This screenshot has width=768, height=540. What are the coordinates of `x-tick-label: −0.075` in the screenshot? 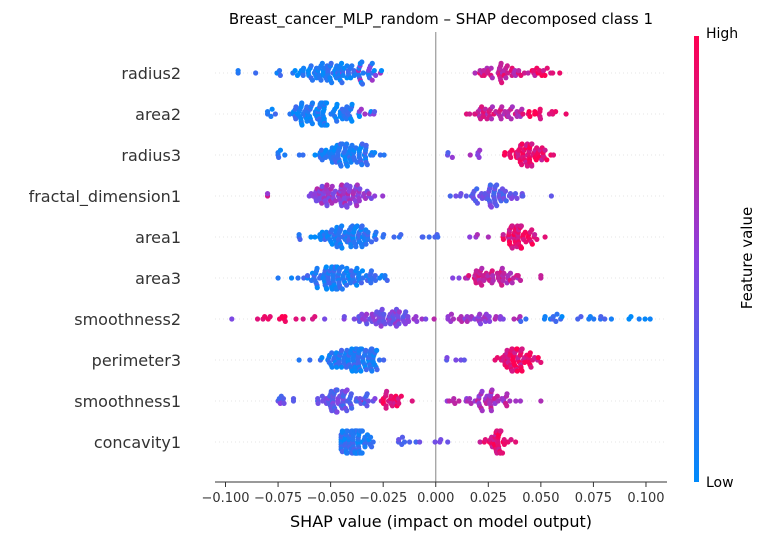 It's located at (278, 498).